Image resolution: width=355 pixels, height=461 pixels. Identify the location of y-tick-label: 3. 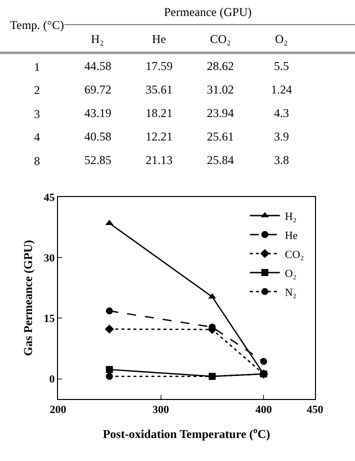
(37, 114).